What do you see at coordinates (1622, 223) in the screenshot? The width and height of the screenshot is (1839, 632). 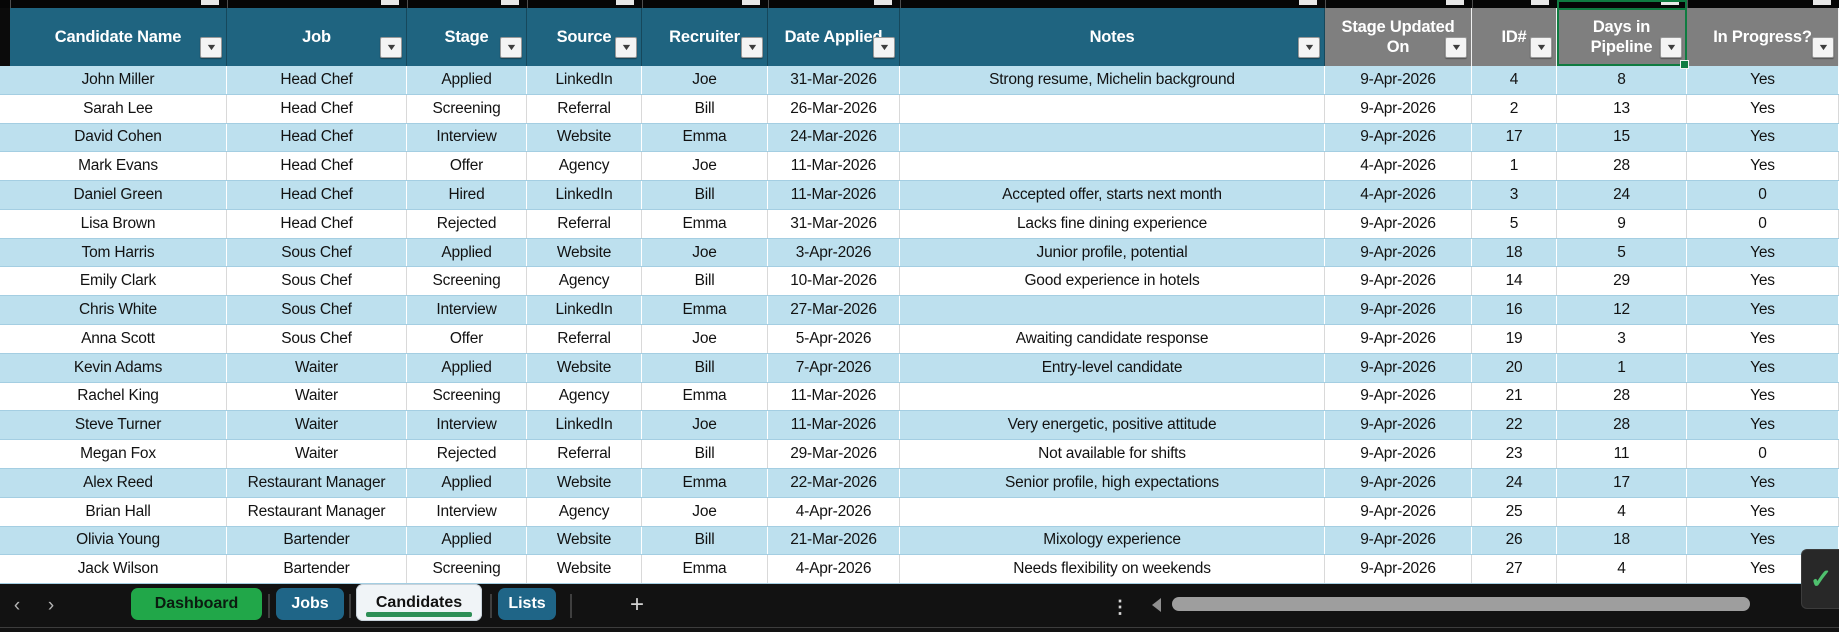 I see `cell-days-in-pipeline: 9` at bounding box center [1622, 223].